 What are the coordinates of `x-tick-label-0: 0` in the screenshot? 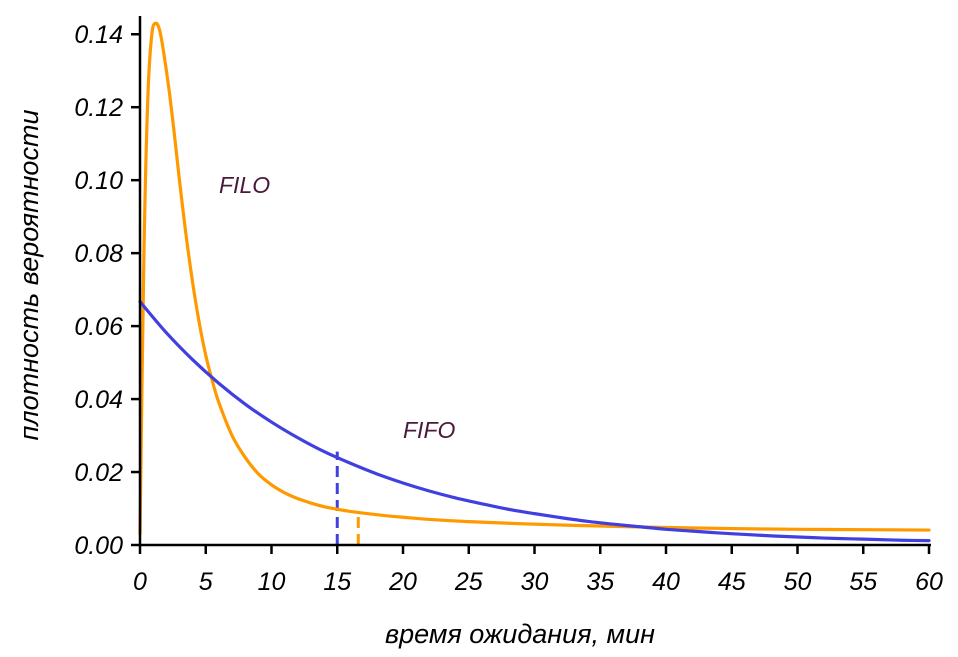 It's located at (140, 582).